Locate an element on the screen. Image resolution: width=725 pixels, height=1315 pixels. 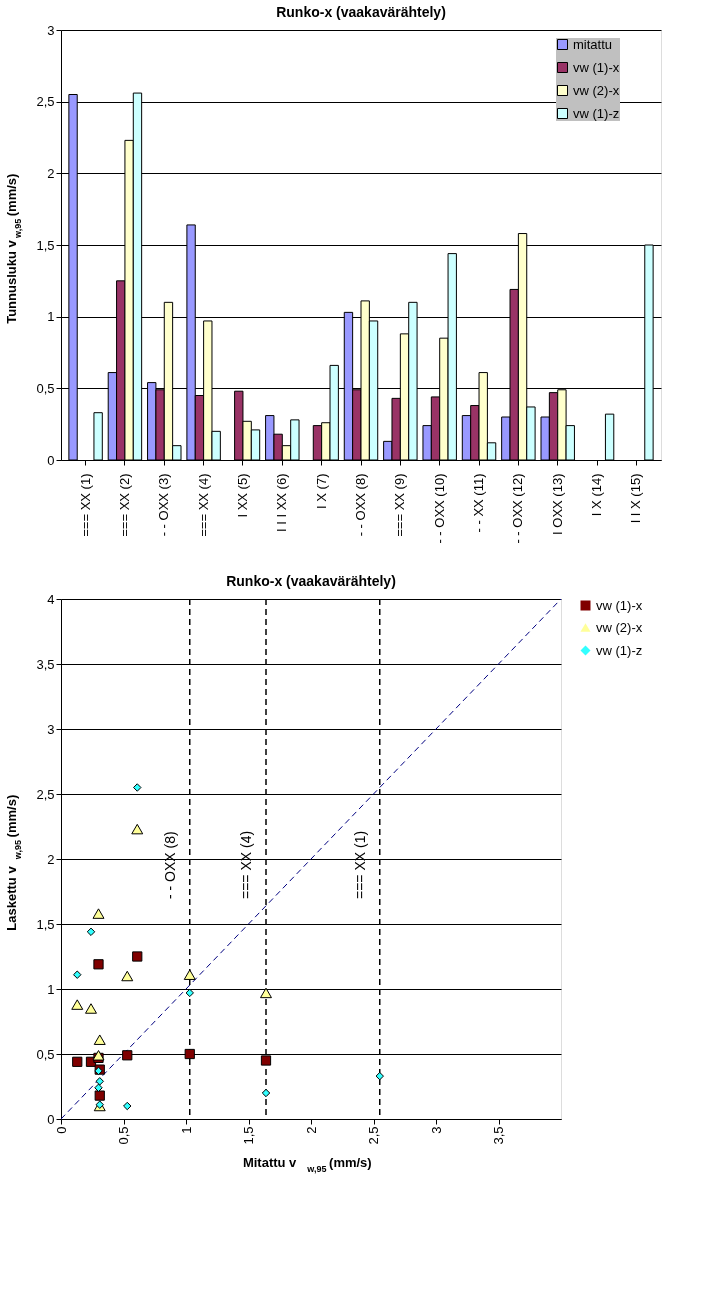
x-tick-label: - - OXX (10) is located at coordinates (439, 508).